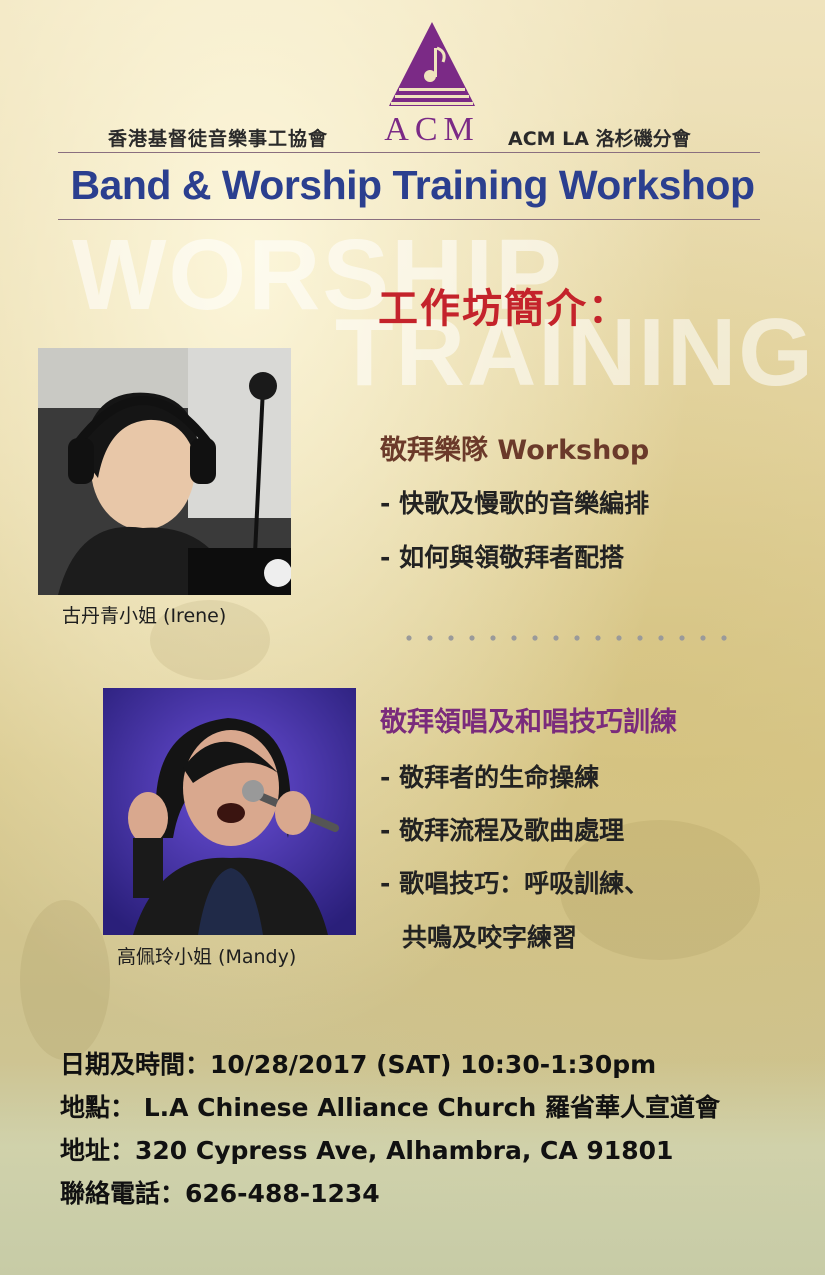  I want to click on bullet-item: - 如何與領敬拜者配搭, so click(502, 557).